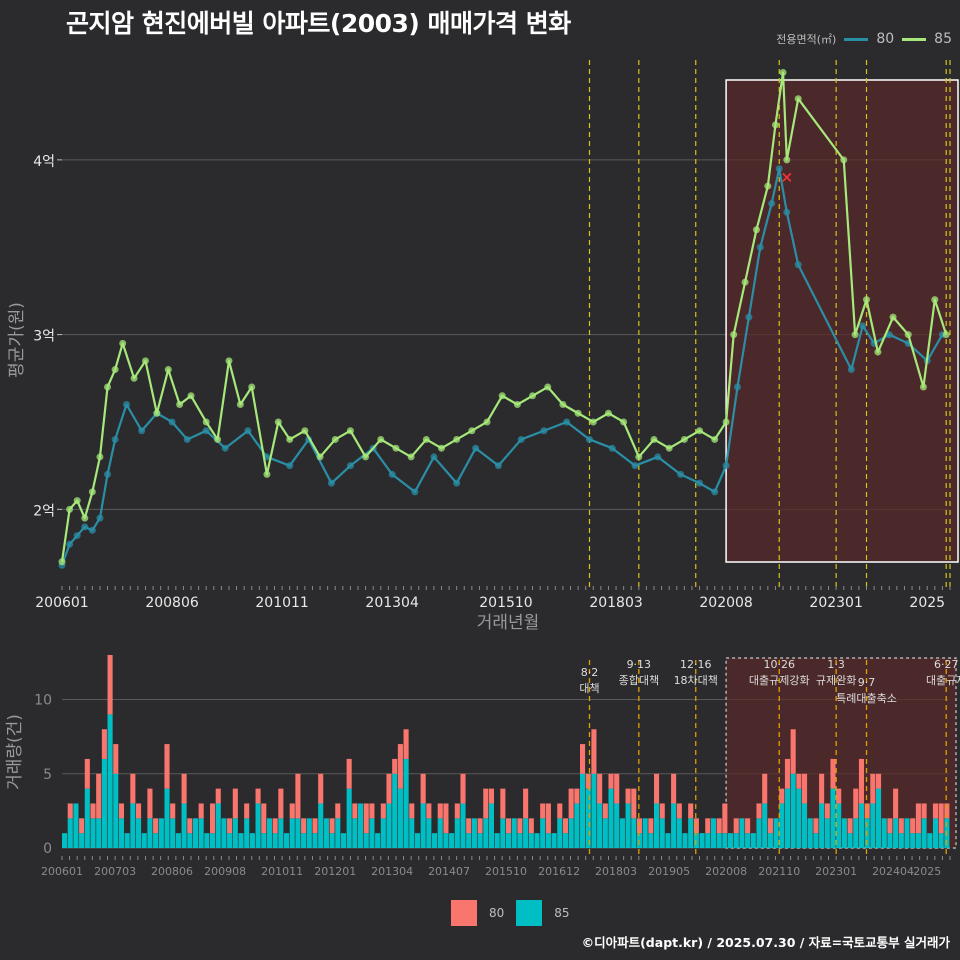 The width and height of the screenshot is (960, 960). What do you see at coordinates (449, 871) in the screenshot?
I see `volume-x-tick-label: 201407` at bounding box center [449, 871].